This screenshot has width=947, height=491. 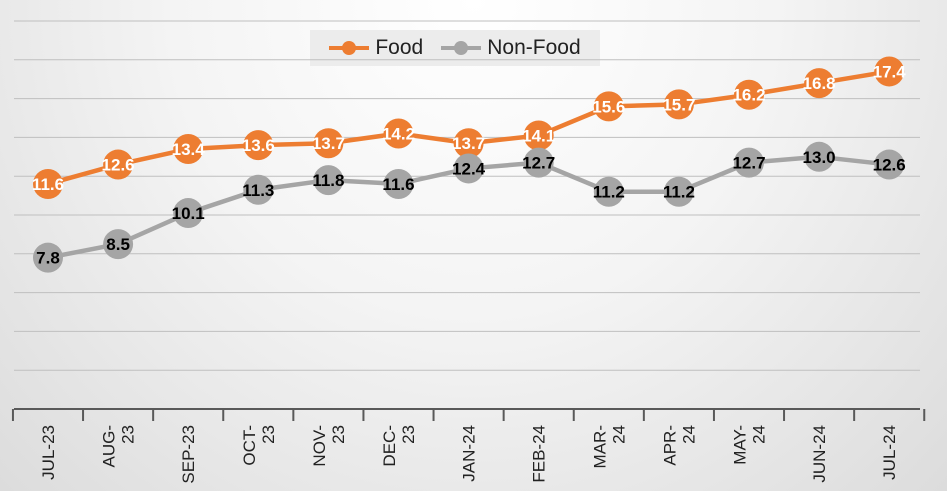 I want to click on data-label-non-food: 10.1, so click(x=188, y=213).